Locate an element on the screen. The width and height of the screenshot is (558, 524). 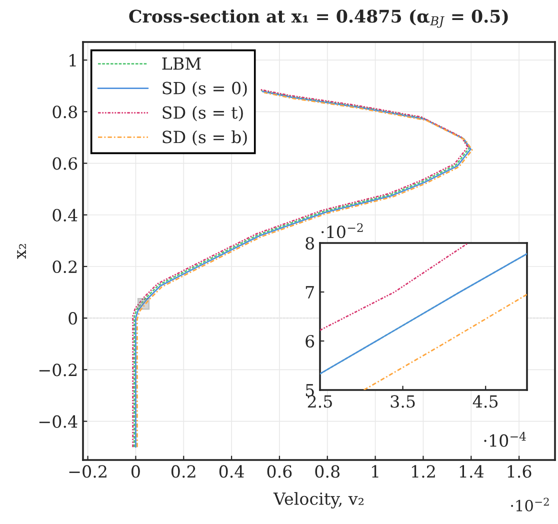
x-tick-label: 3.5 is located at coordinates (402, 401).